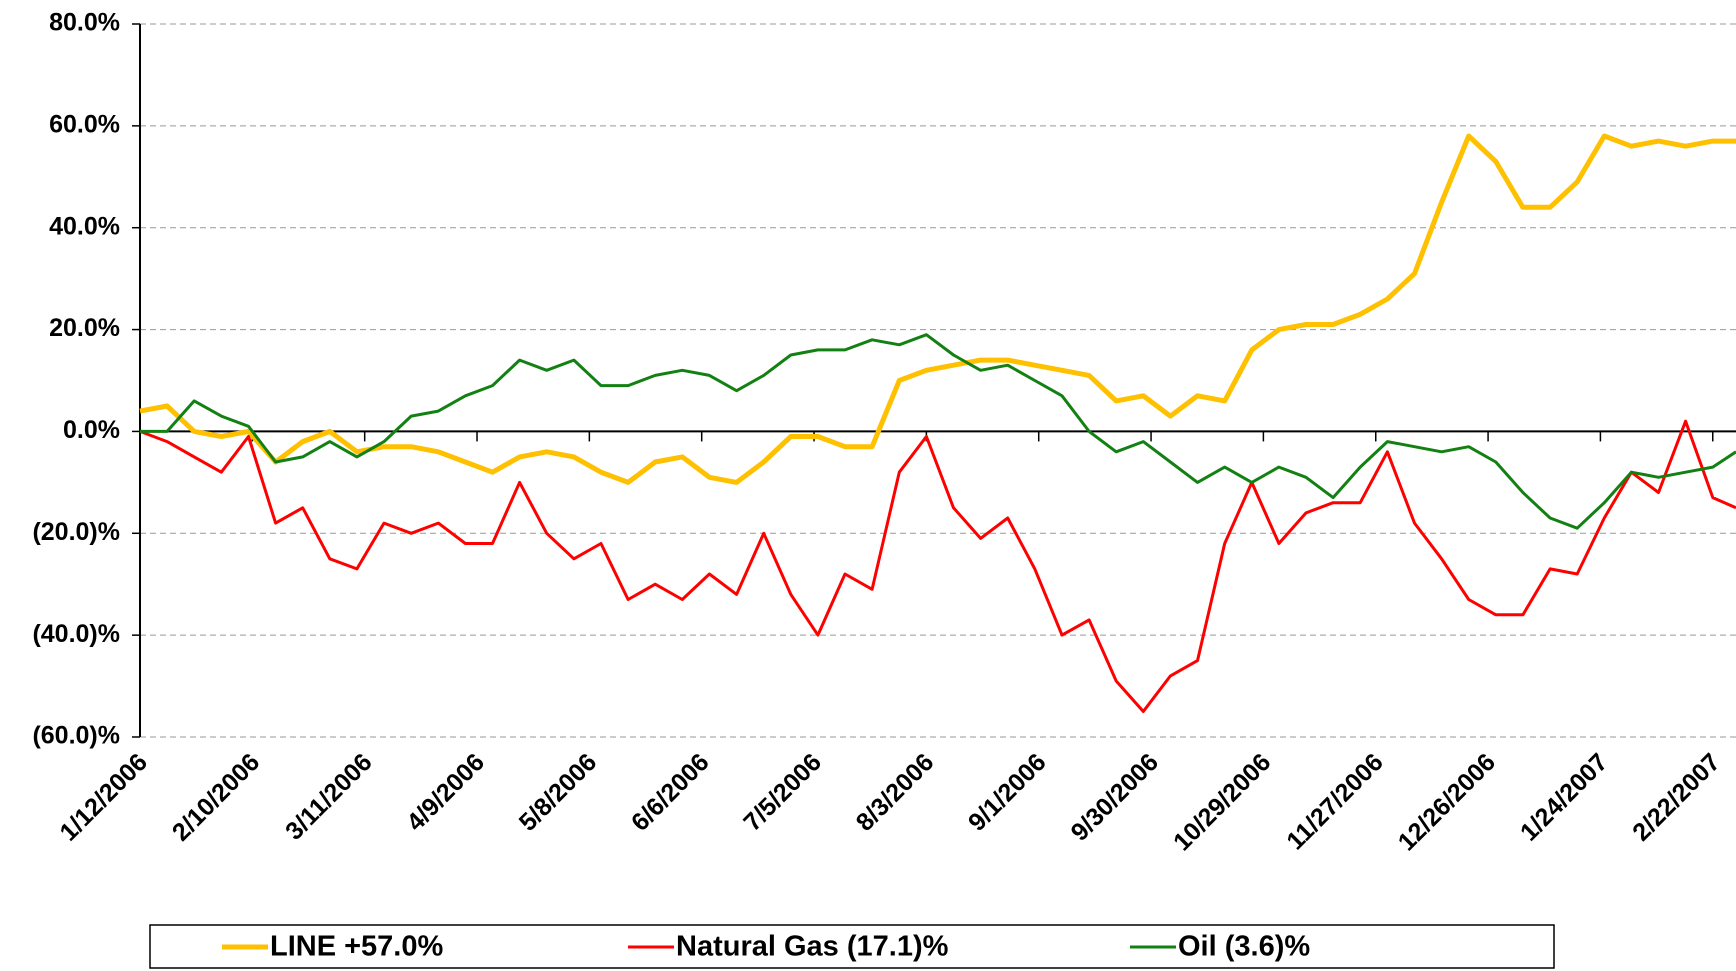  I want to click on legend-label: Natural Gas (17.1)%, so click(812, 947).